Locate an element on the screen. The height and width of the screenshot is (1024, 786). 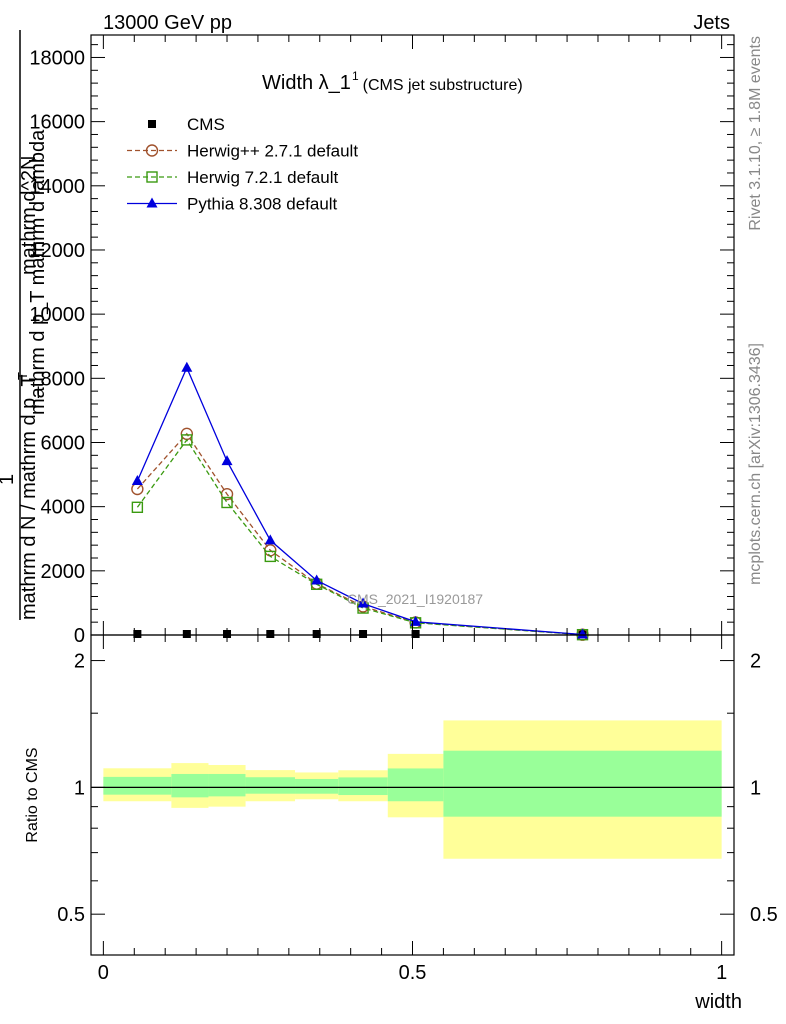
y-label-subscript: T is located at coordinates (22, 376).